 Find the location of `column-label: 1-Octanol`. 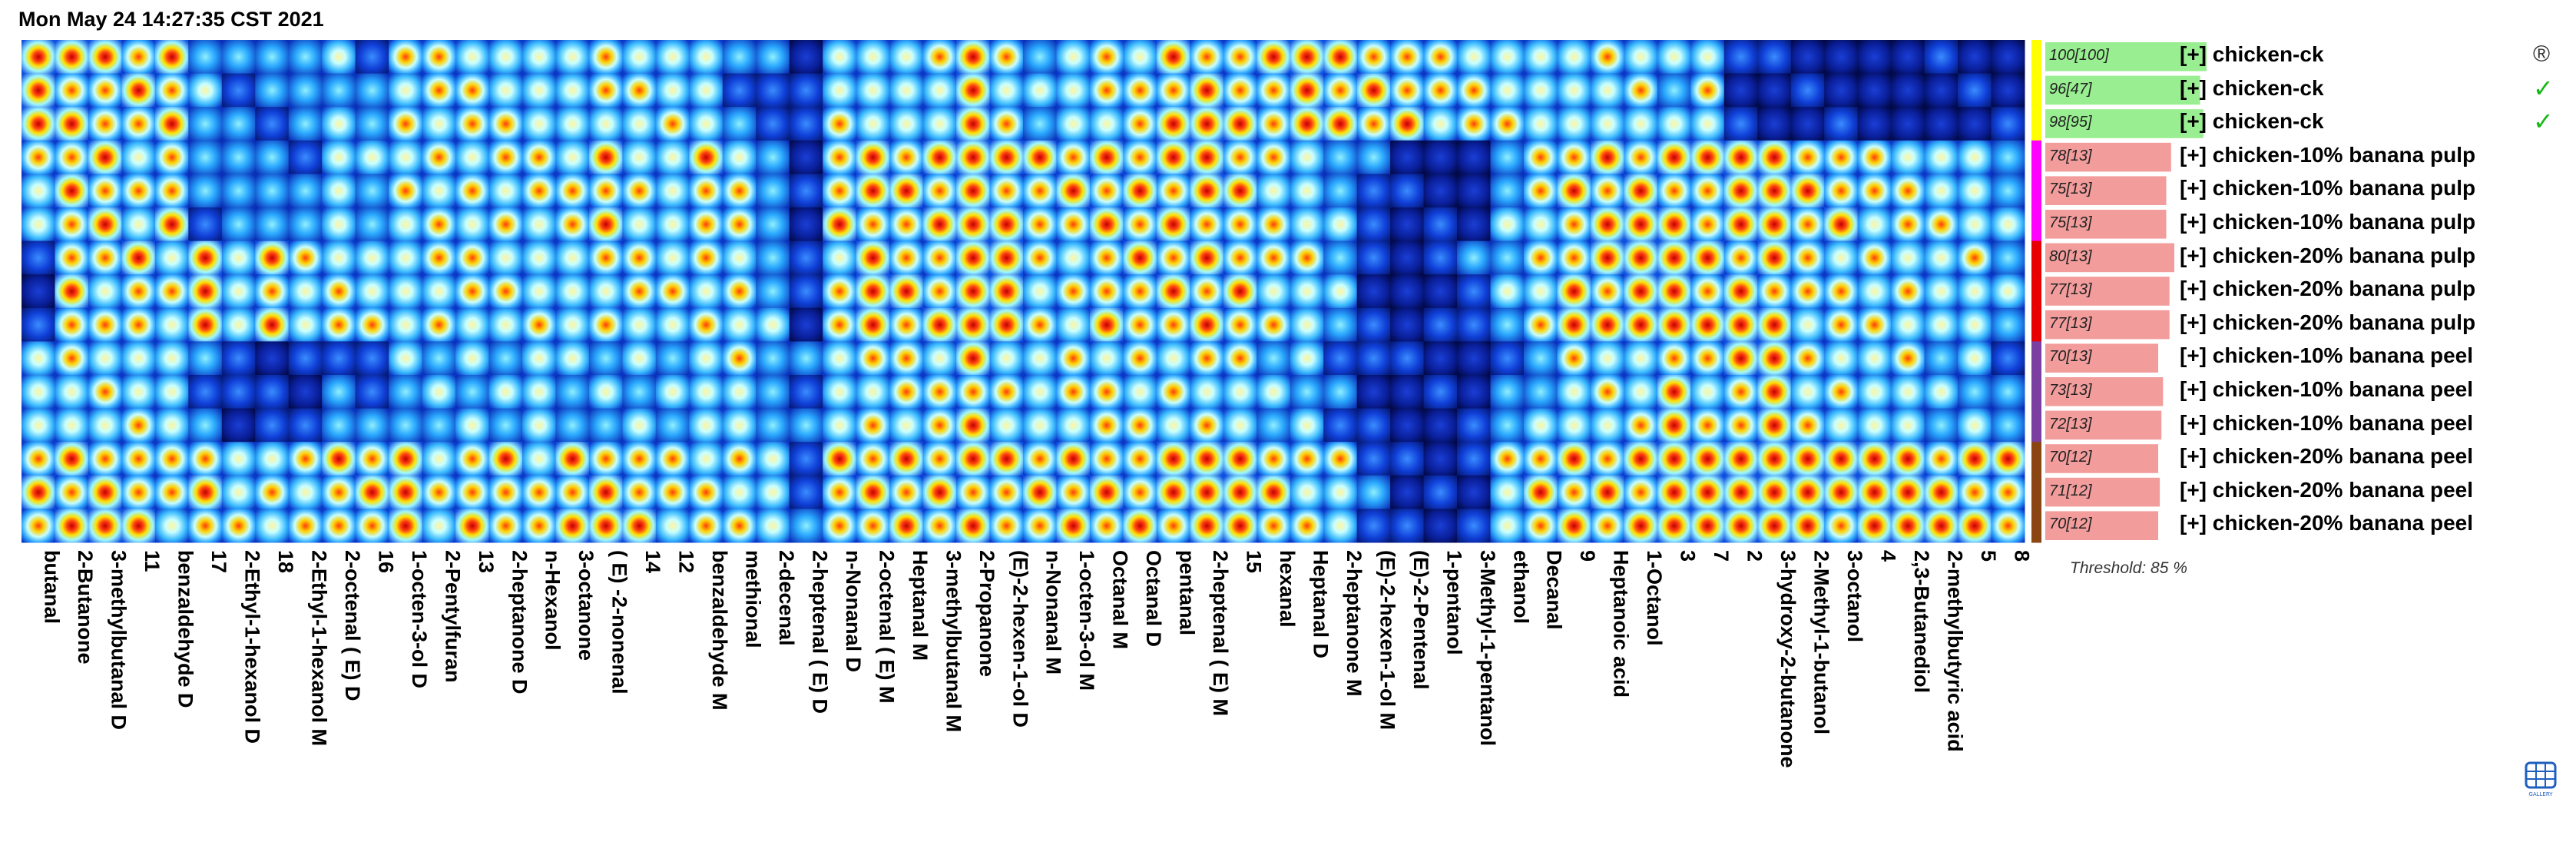

column-label: 1-Octanol is located at coordinates (1655, 598).